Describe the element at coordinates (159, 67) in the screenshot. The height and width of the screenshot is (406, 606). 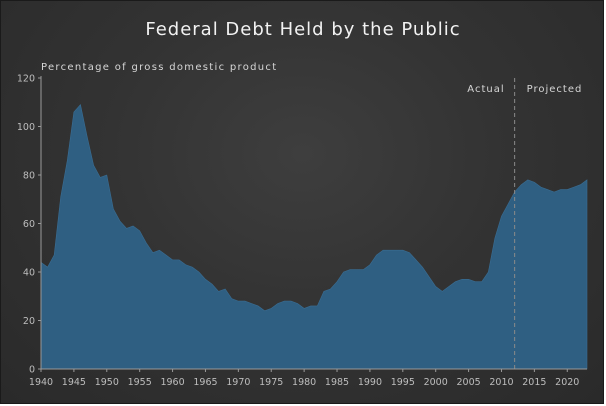
I see `y-axis-title: Percentage of gross domestic product` at that location.